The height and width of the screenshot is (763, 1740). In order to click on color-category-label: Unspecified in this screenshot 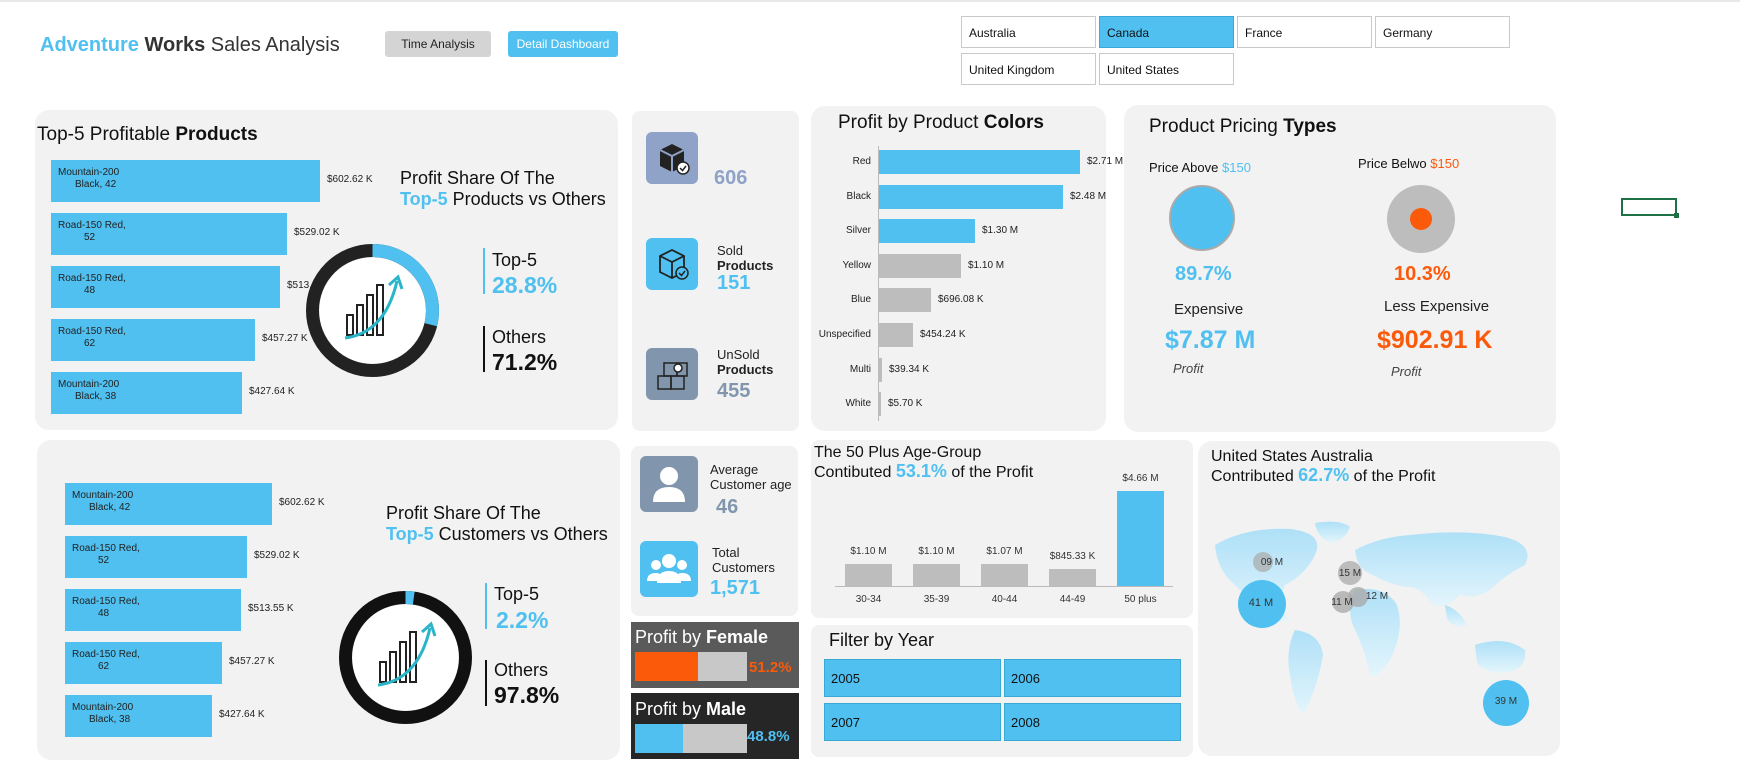, I will do `click(844, 334)`.